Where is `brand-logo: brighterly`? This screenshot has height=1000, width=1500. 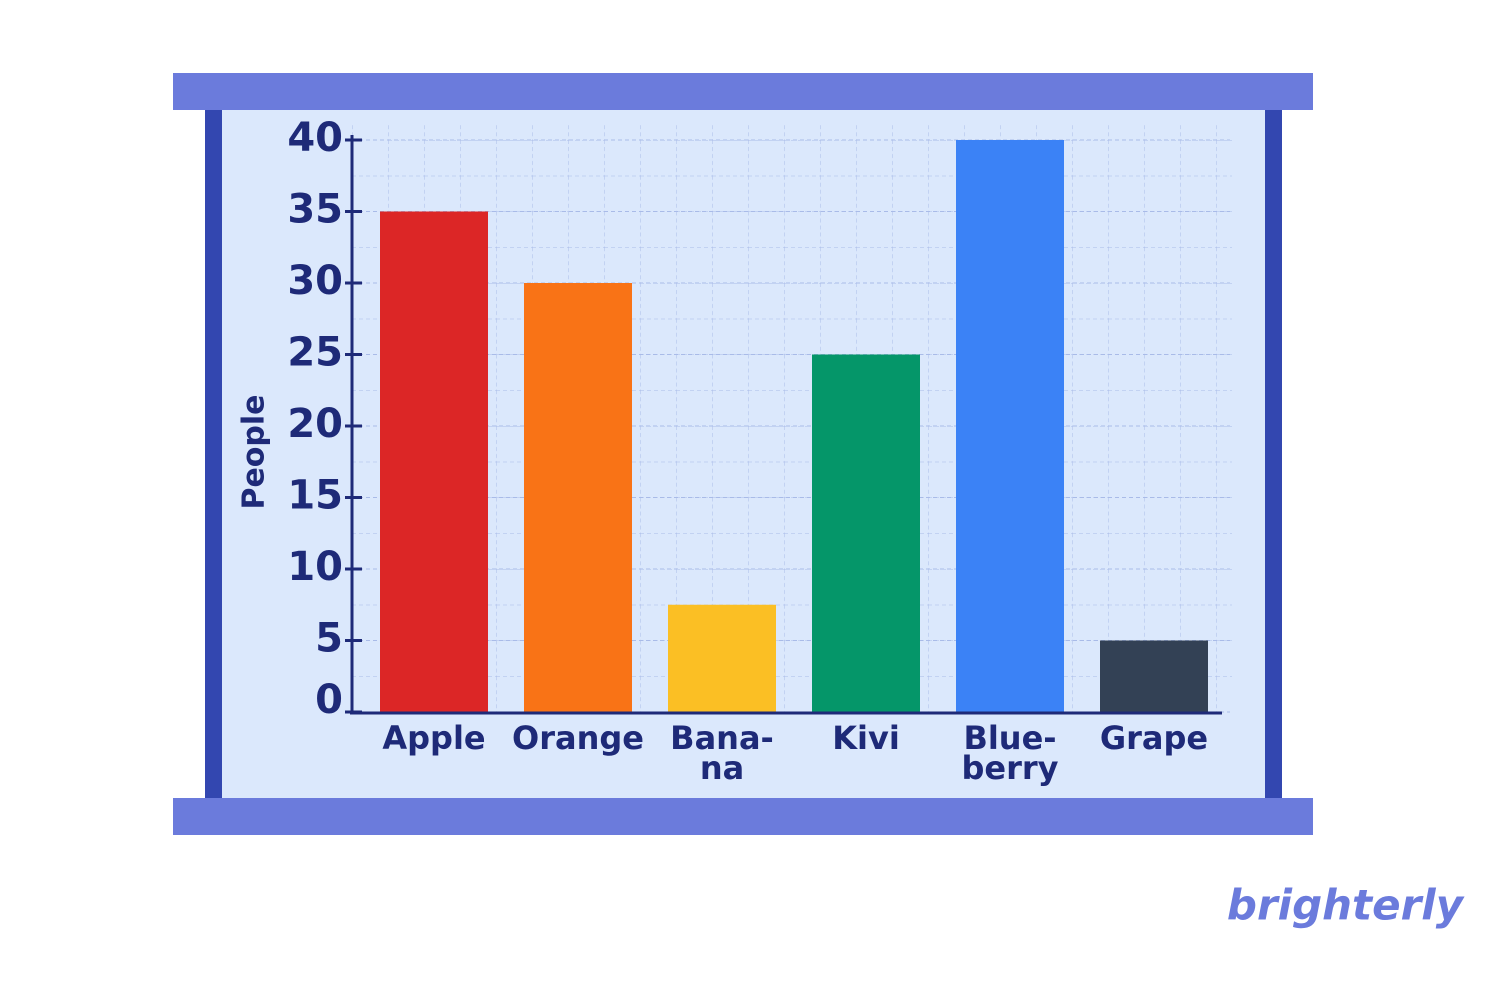 brand-logo: brighterly is located at coordinates (1346, 905).